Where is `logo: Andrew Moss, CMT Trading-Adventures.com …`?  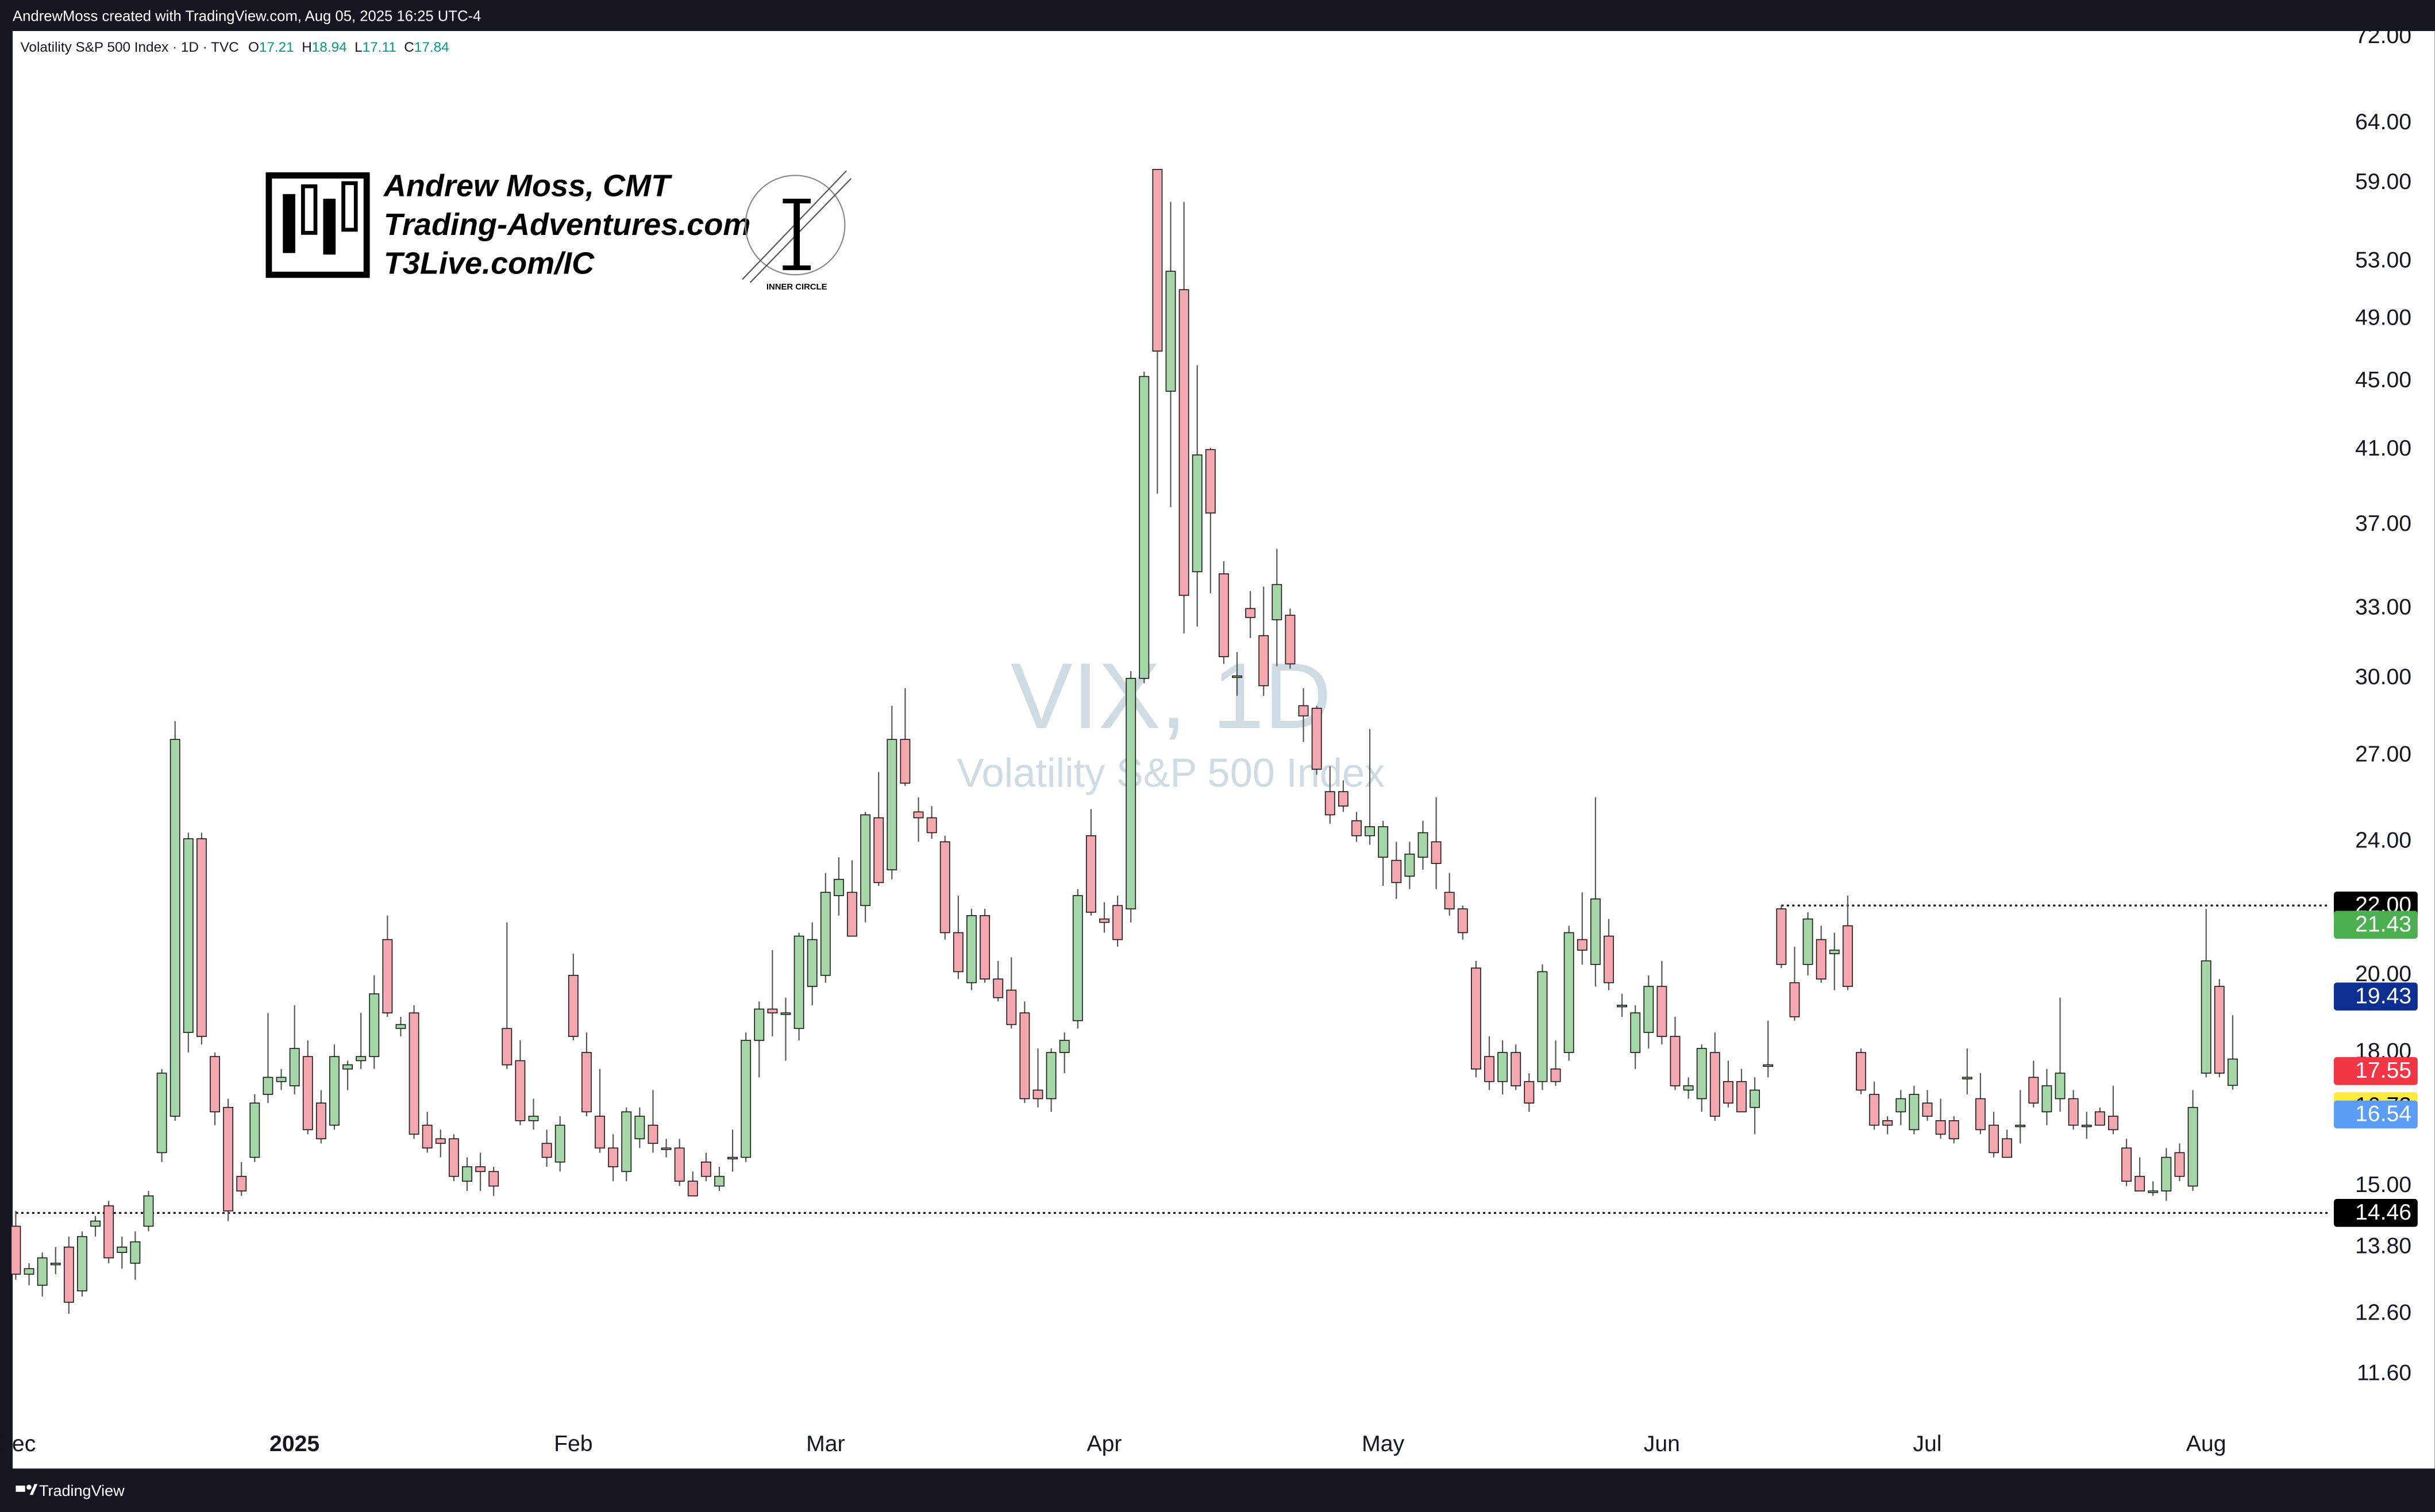
logo: Andrew Moss, CMT Trading-Adventures.com … is located at coordinates (559, 230).